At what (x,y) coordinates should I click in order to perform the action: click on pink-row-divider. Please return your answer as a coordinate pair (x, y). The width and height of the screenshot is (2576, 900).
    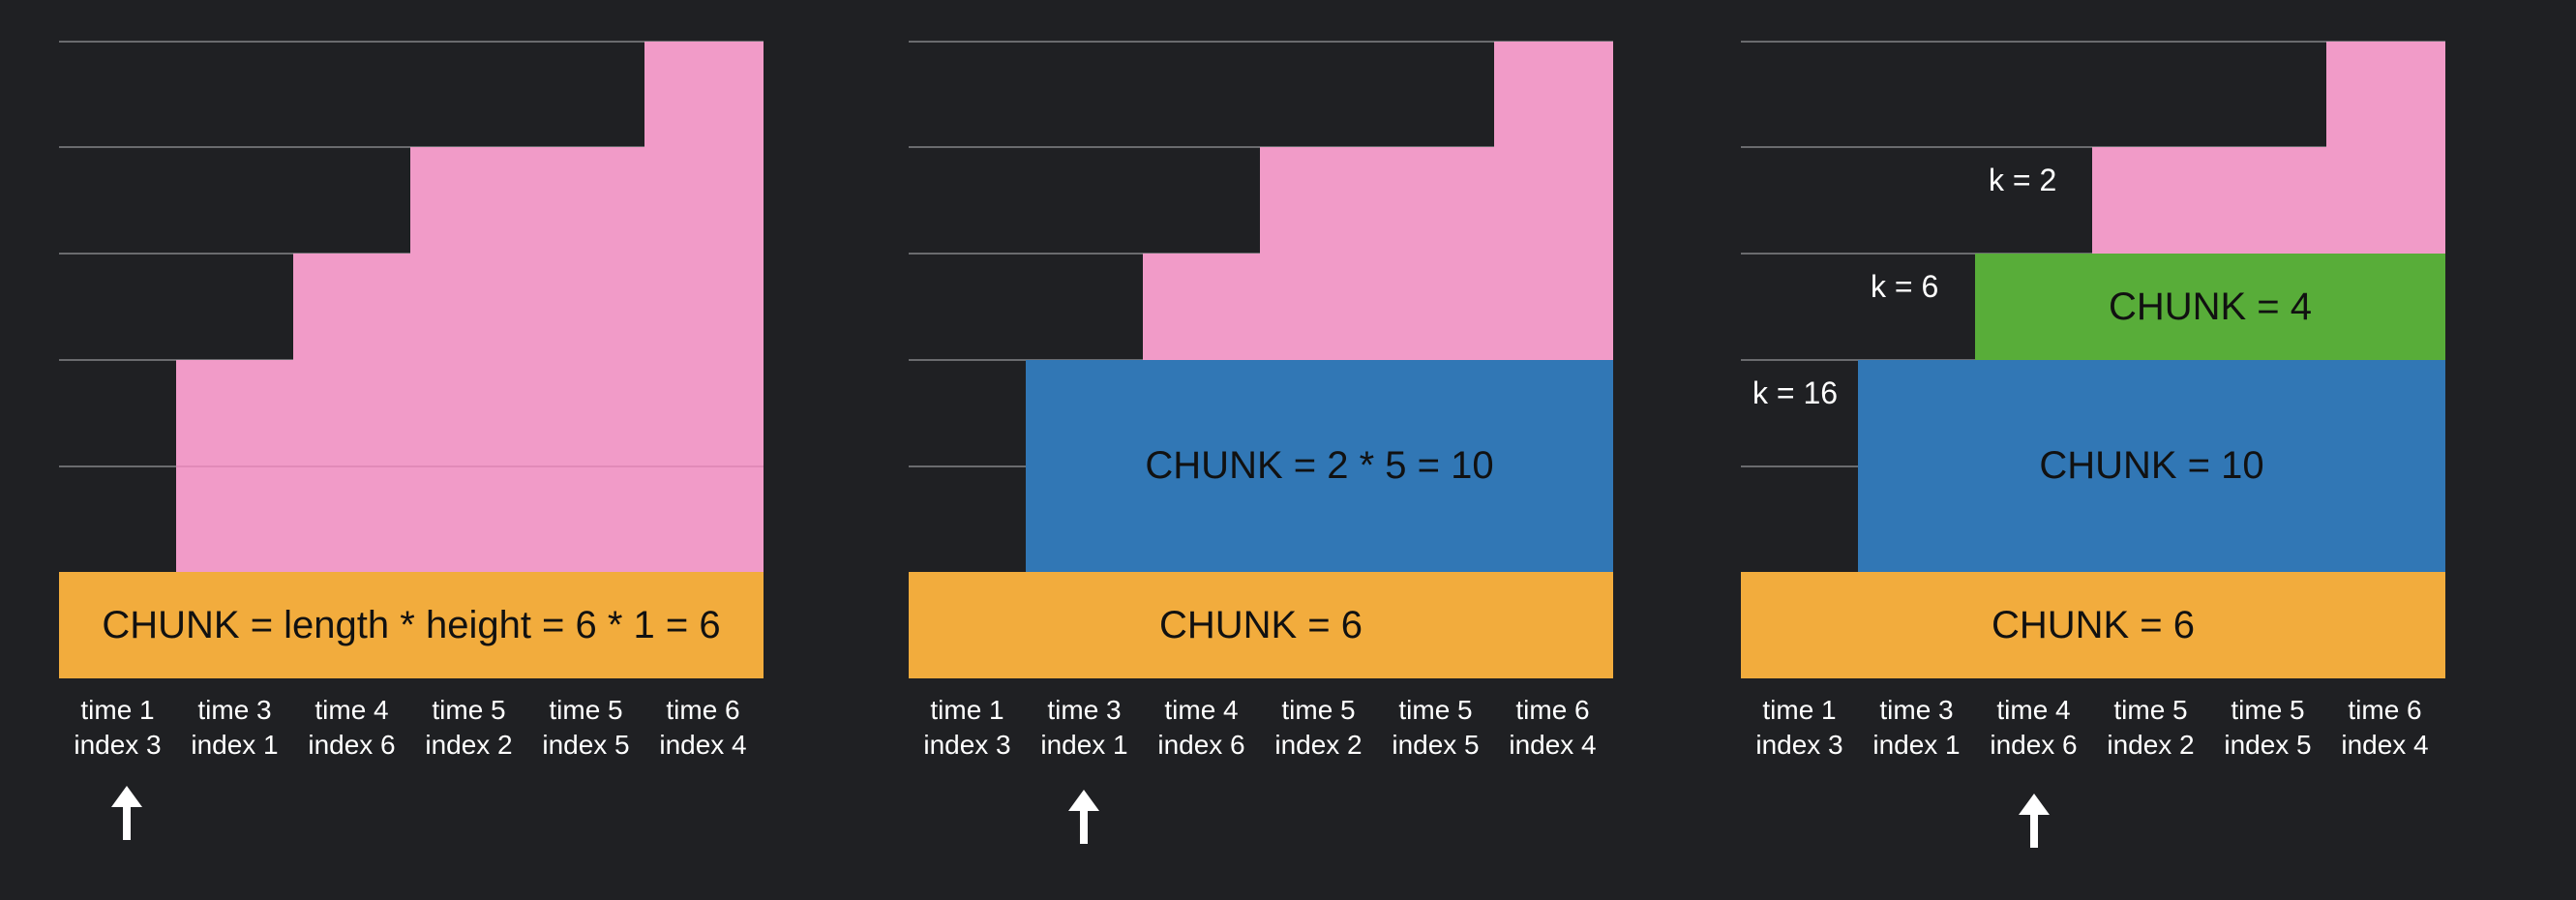
    Looking at the image, I should click on (470, 466).